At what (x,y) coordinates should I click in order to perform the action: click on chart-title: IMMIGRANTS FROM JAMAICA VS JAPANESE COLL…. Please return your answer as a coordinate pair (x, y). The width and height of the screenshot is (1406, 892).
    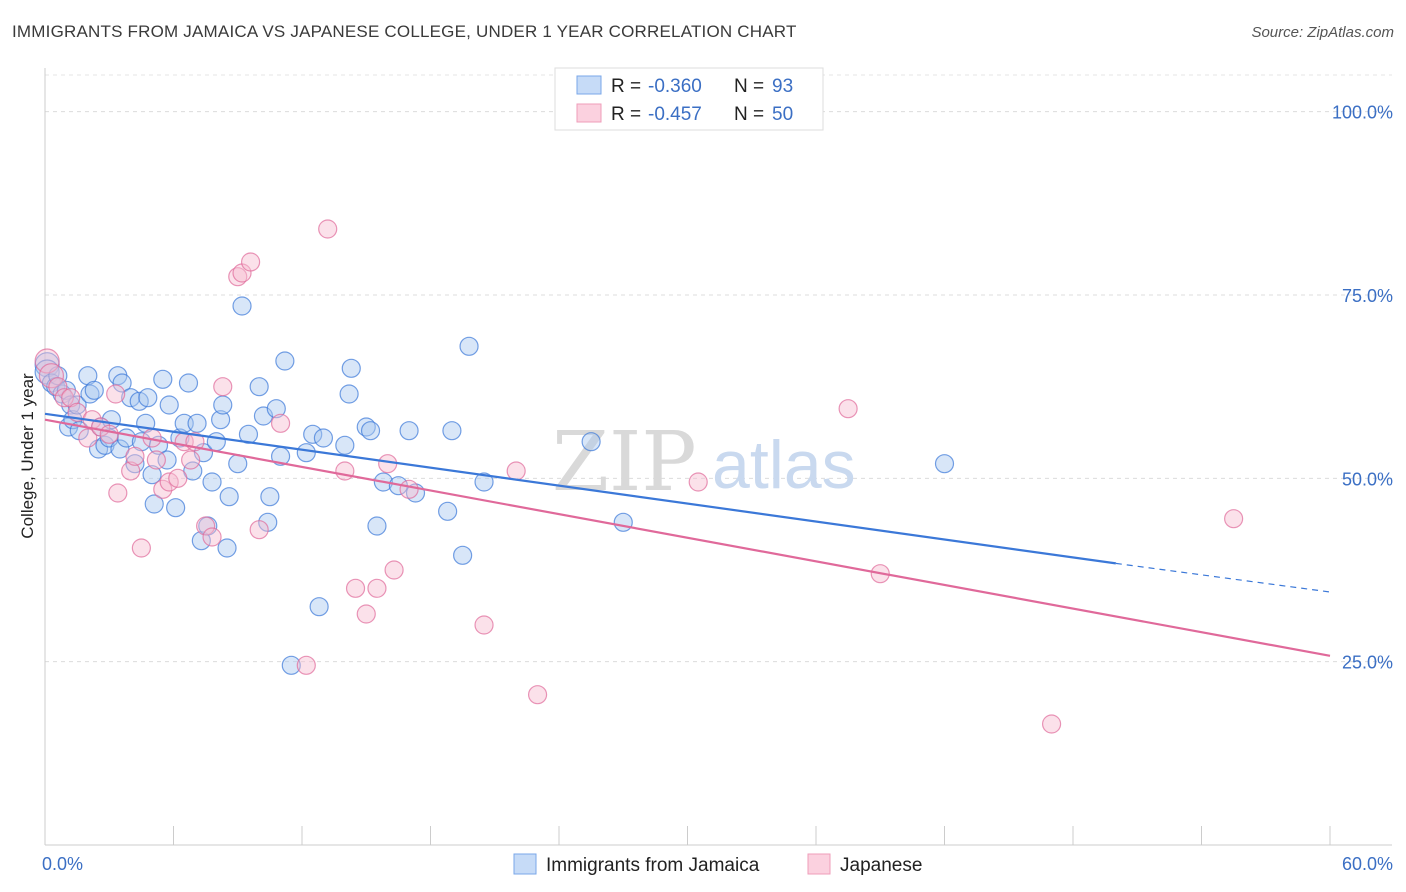
    Looking at the image, I should click on (404, 31).